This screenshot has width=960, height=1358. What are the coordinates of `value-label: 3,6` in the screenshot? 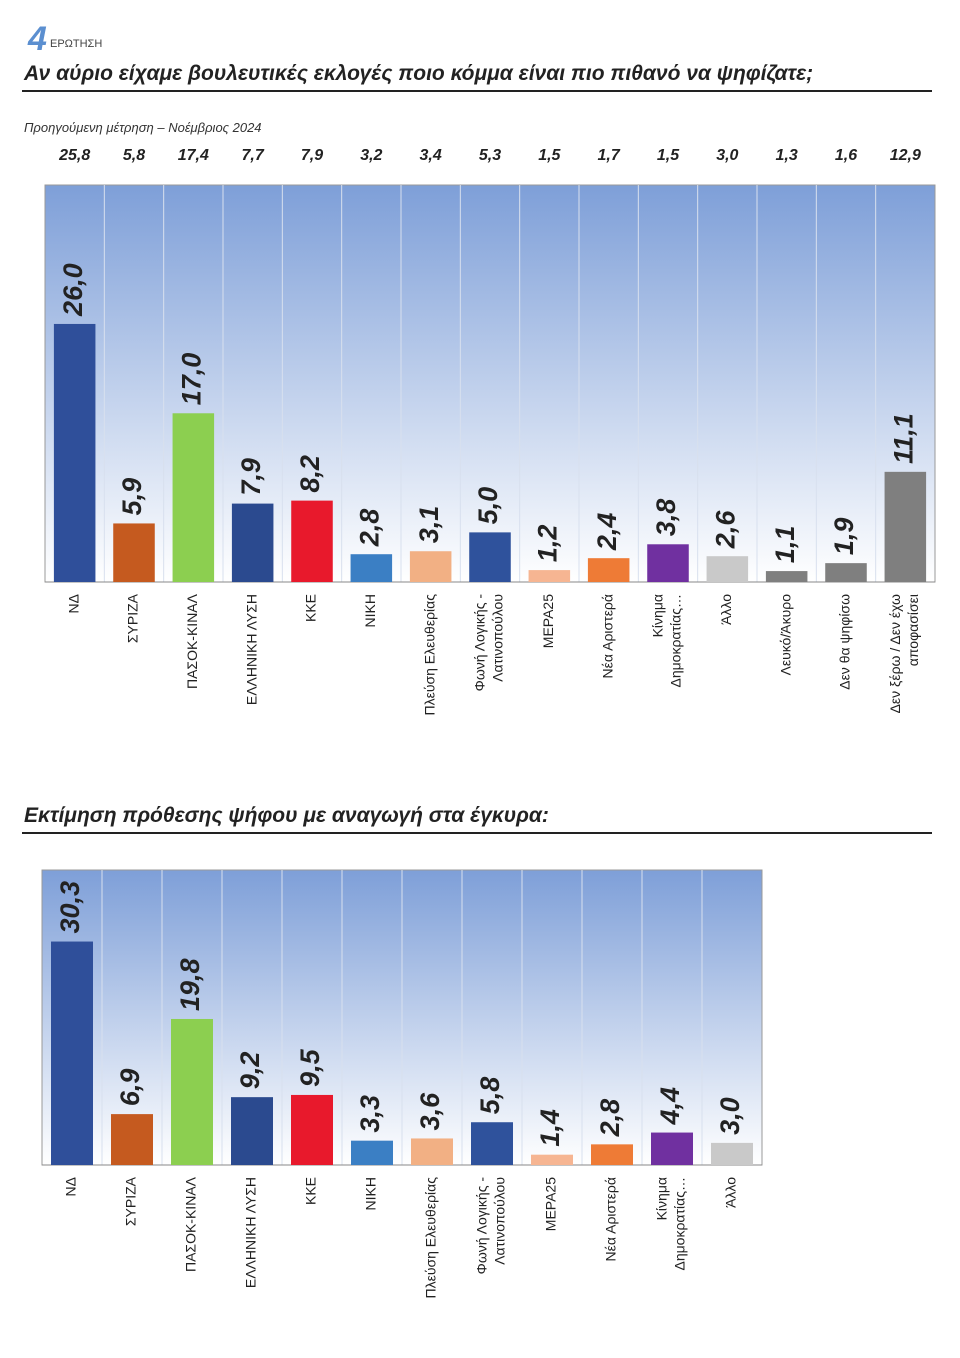 It's located at (430, 1111).